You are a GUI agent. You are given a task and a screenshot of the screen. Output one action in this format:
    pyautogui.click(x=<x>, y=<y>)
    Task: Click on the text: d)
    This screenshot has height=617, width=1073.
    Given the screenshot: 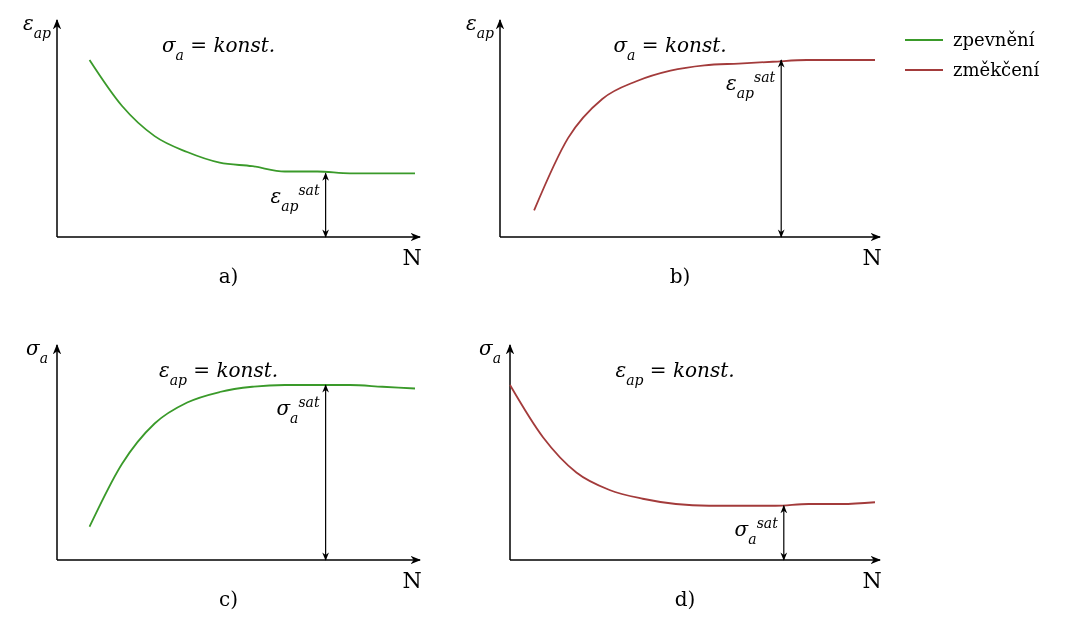 What is the action you would take?
    pyautogui.click(x=685, y=599)
    